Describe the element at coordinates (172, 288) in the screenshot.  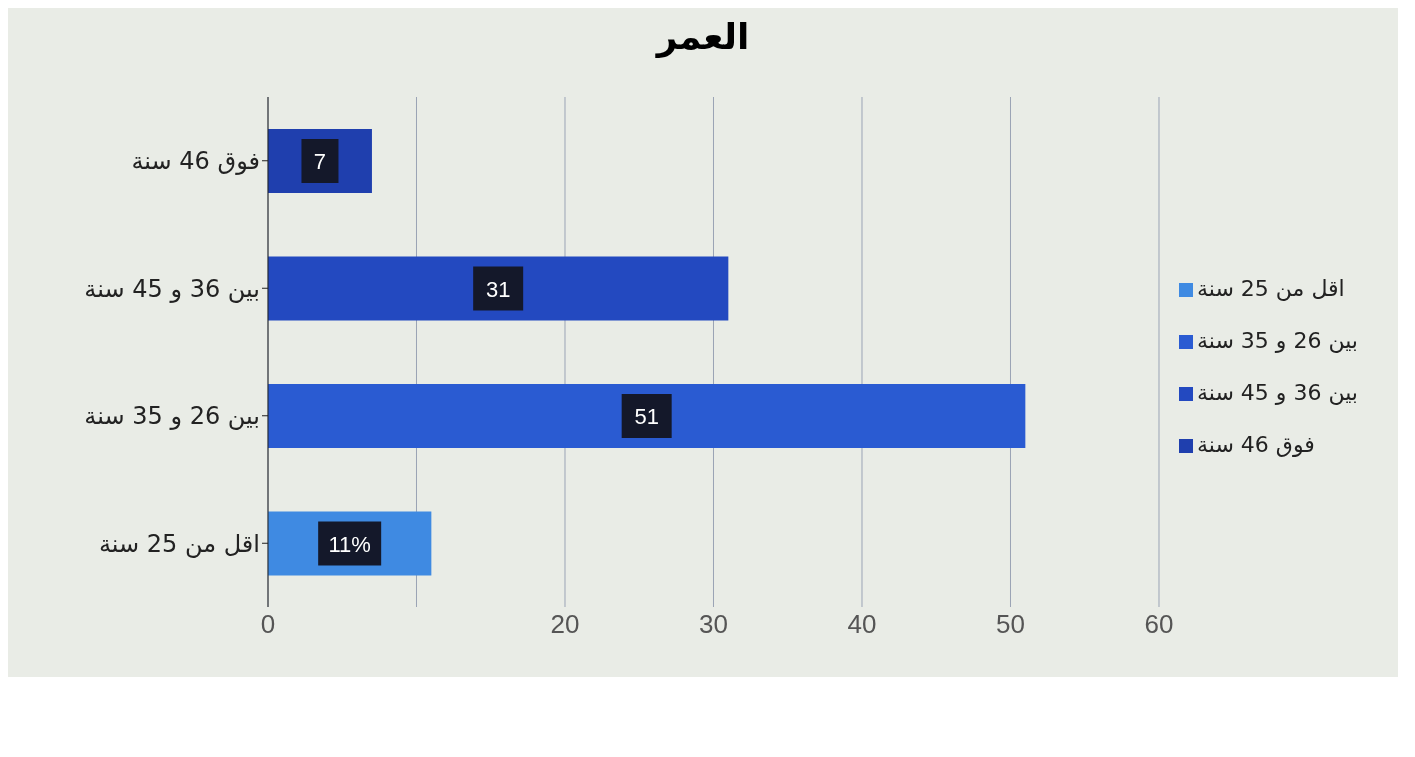
I see `y-tick-label: بين 36 و 45 سنة` at that location.